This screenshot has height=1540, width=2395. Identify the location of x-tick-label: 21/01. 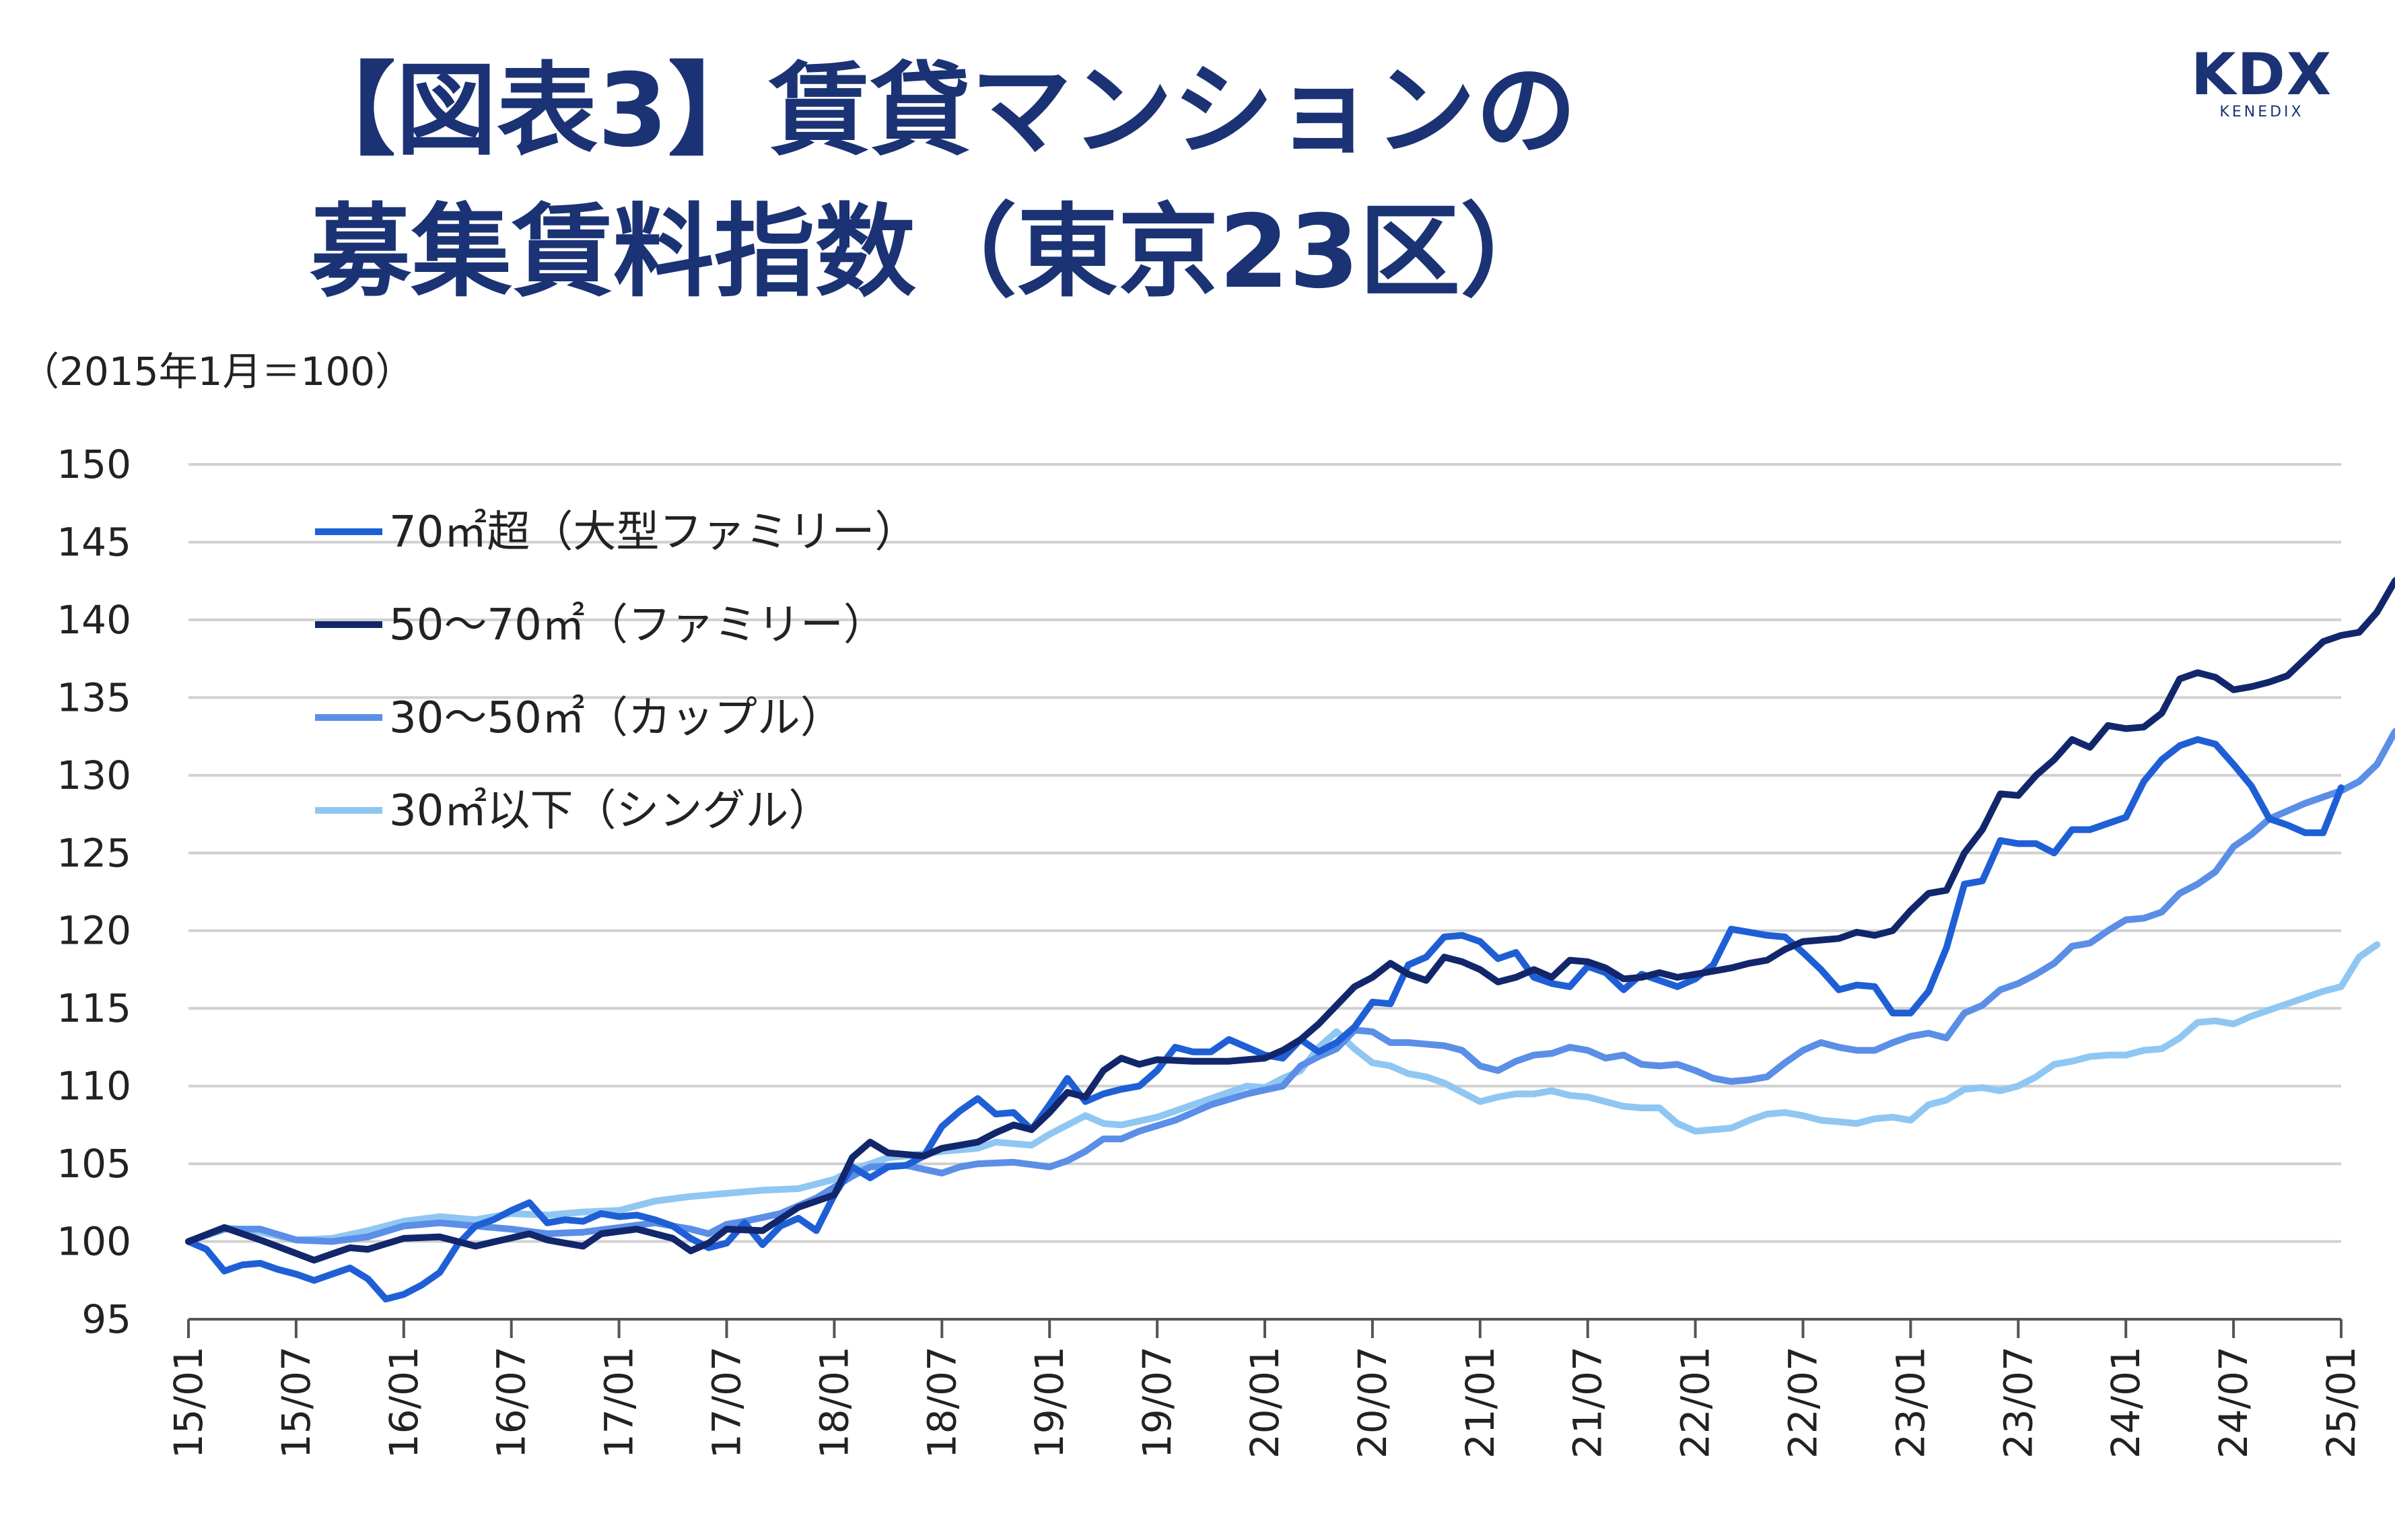
(1480, 1403).